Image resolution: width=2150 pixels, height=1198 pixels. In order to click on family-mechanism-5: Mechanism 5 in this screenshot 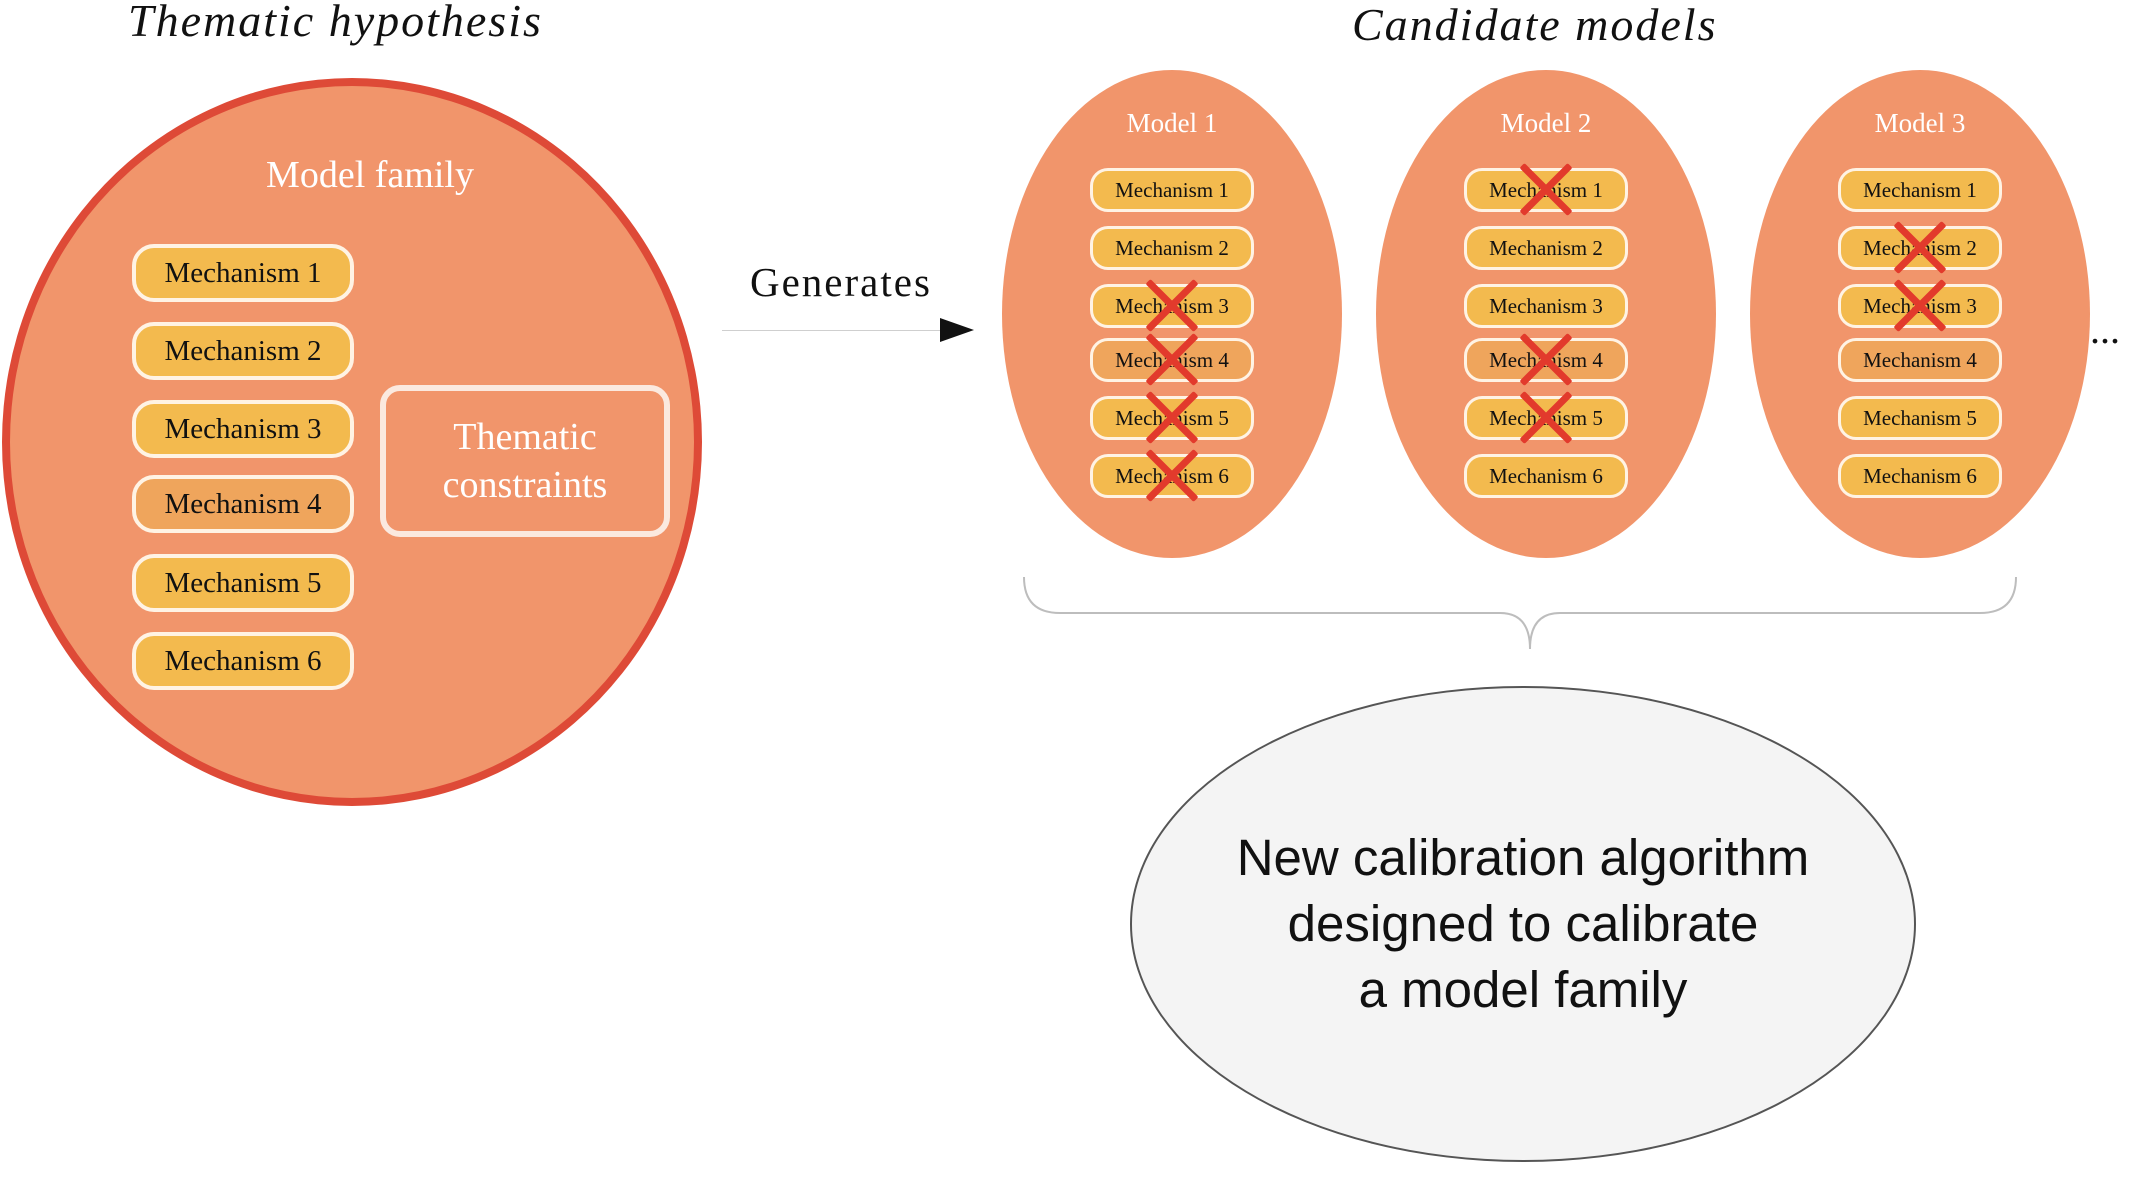, I will do `click(243, 583)`.